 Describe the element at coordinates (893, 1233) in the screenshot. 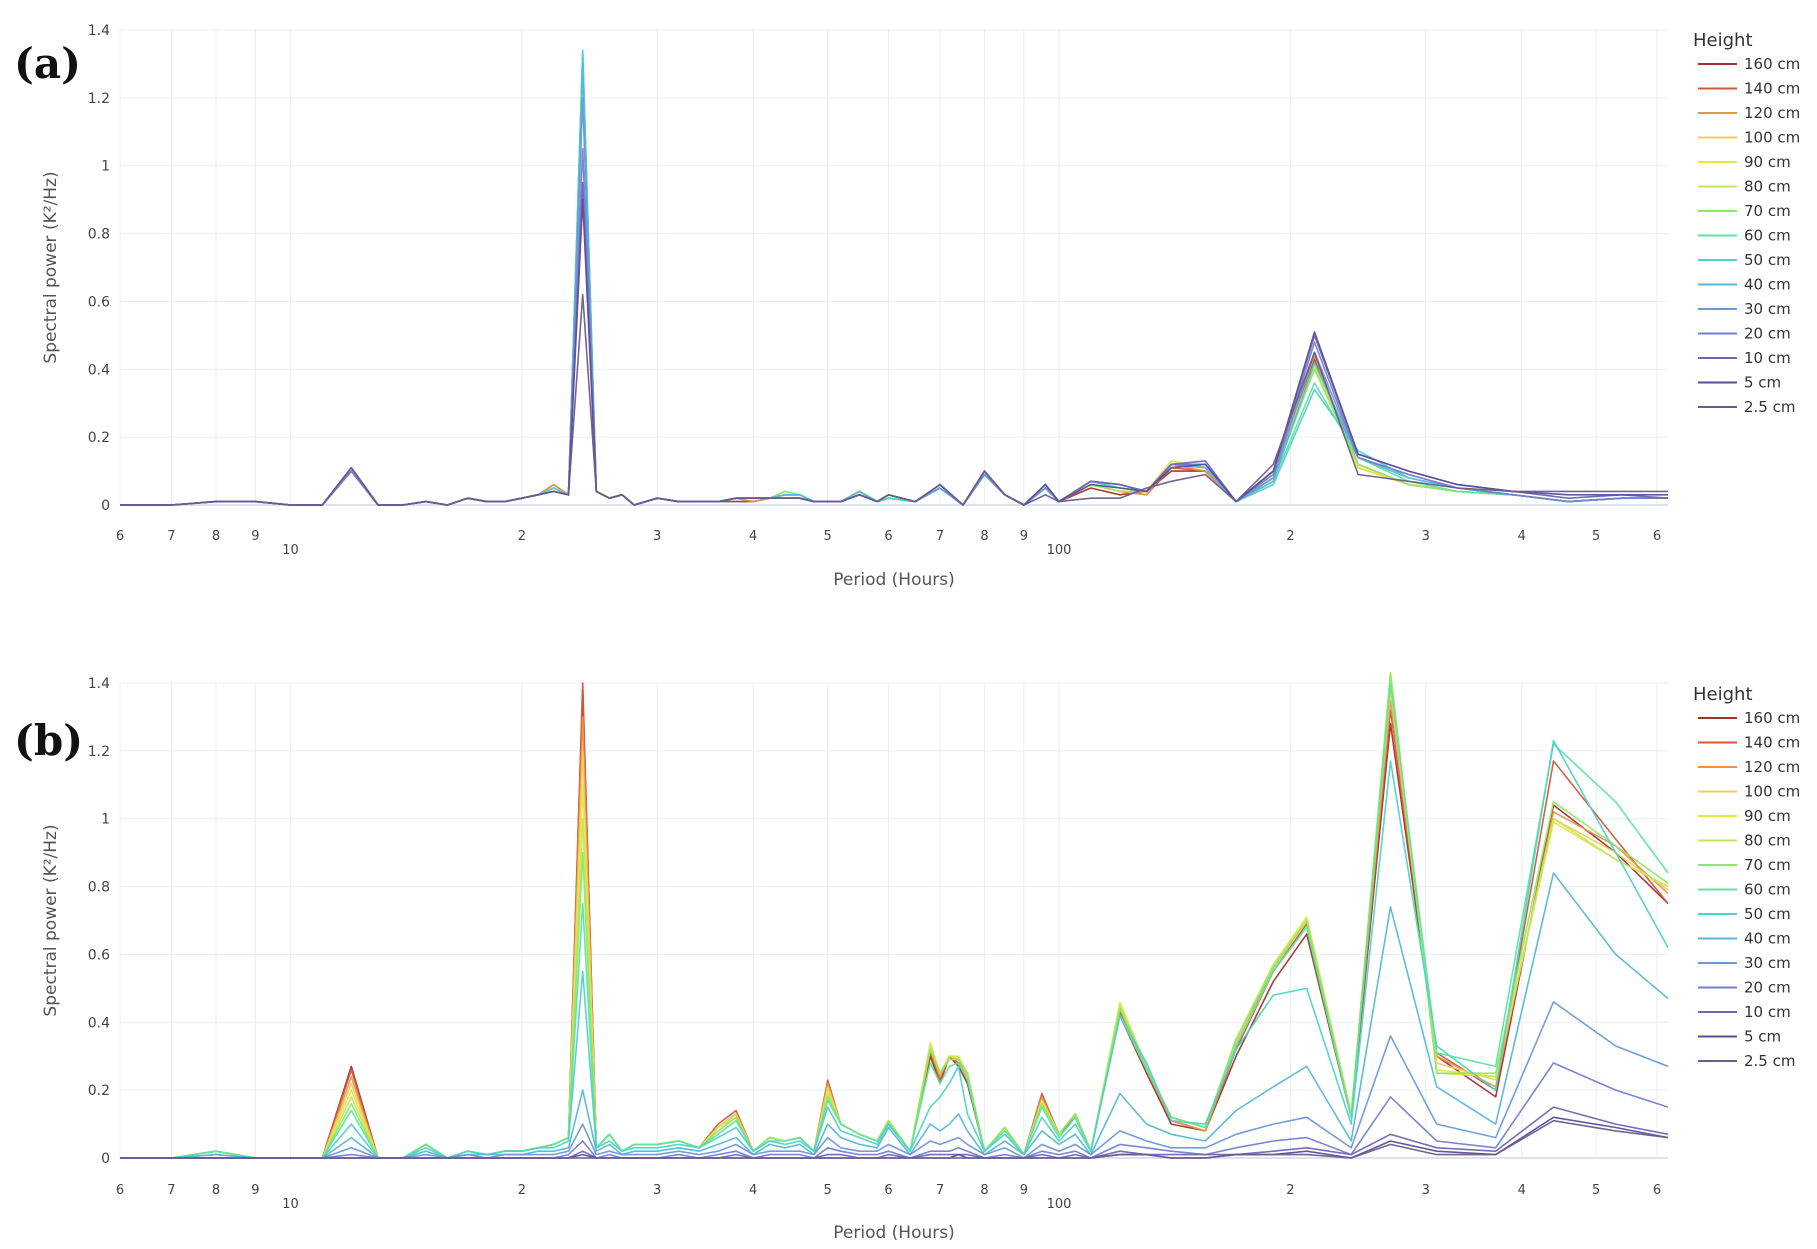

I see `x-axis-title: Period (Hours)` at that location.